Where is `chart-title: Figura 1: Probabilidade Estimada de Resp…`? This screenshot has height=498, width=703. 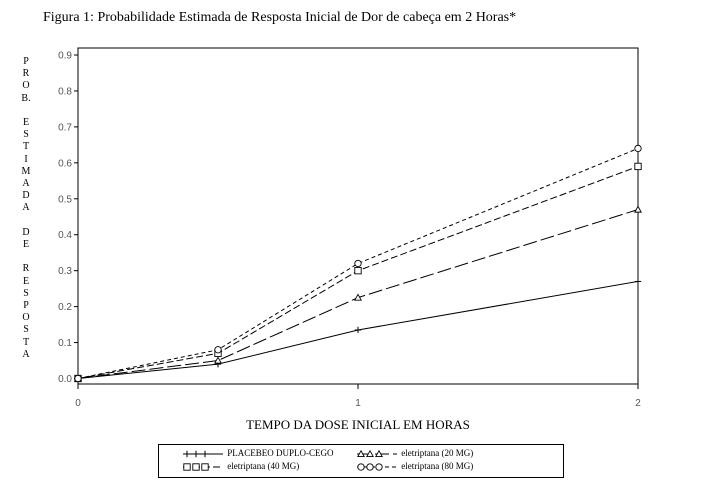
chart-title: Figura 1: Probabilidade Estimada de Resp… is located at coordinates (280, 17).